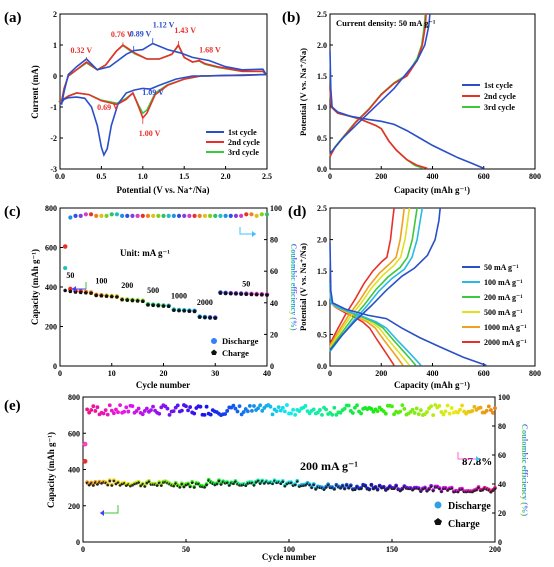  What do you see at coordinates (503, 312) in the screenshot?
I see `panel-d-legend-label: 500 mA g⁻¹` at bounding box center [503, 312].